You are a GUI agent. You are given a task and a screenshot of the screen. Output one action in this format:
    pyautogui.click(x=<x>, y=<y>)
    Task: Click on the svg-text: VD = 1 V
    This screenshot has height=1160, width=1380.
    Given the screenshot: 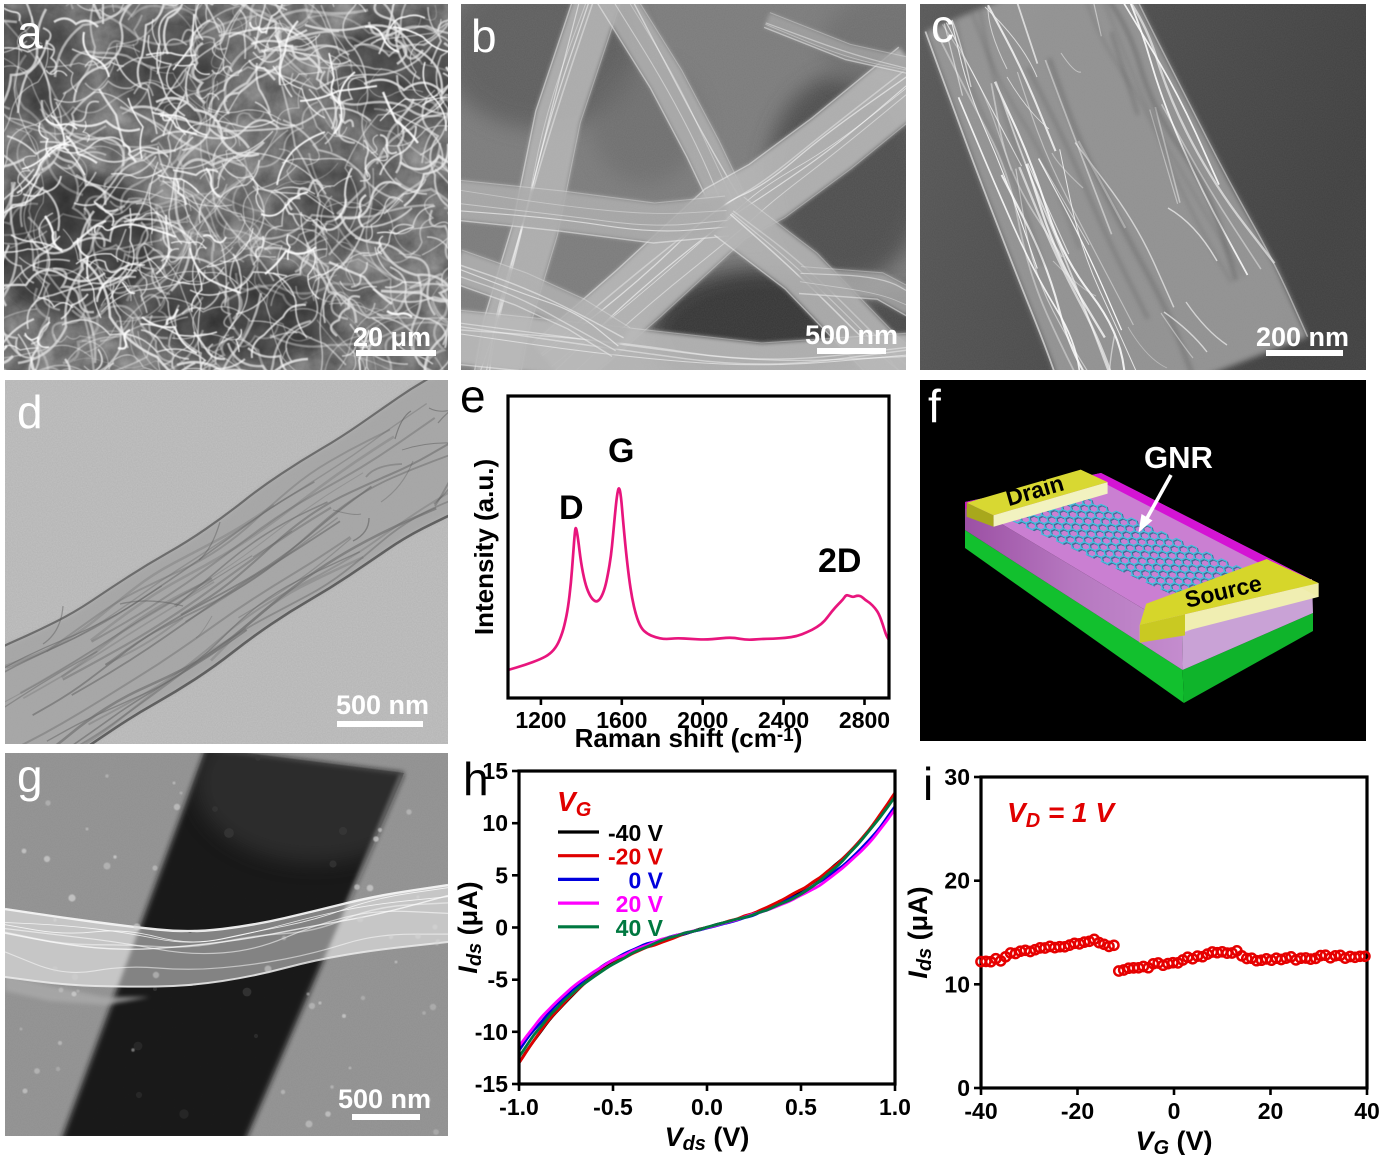 What is the action you would take?
    pyautogui.click(x=1061, y=814)
    